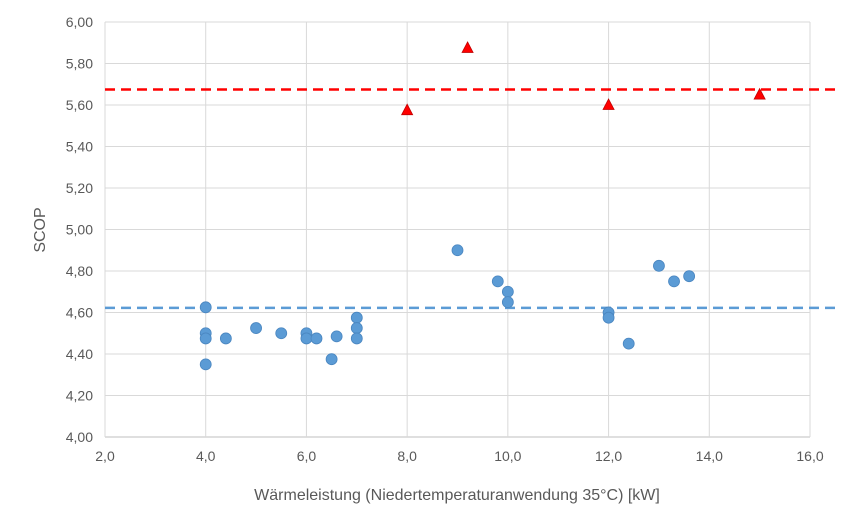 This screenshot has width=850, height=528. I want to click on y-axis-label: SCOP, so click(40, 229).